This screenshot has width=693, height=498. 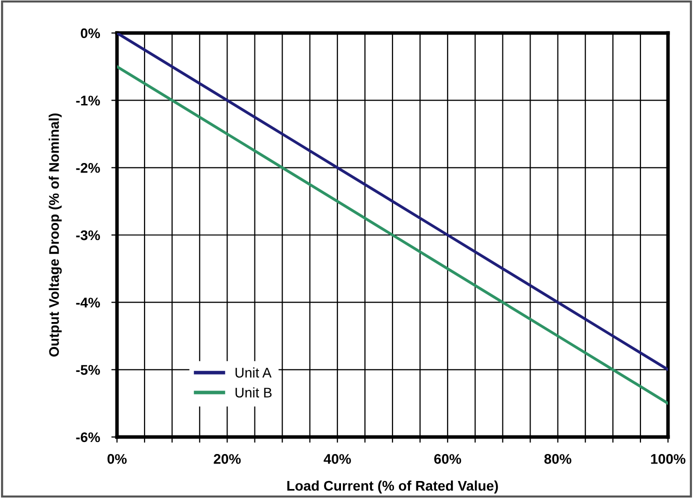 I want to click on y-tick-label: -5%, so click(x=88, y=370).